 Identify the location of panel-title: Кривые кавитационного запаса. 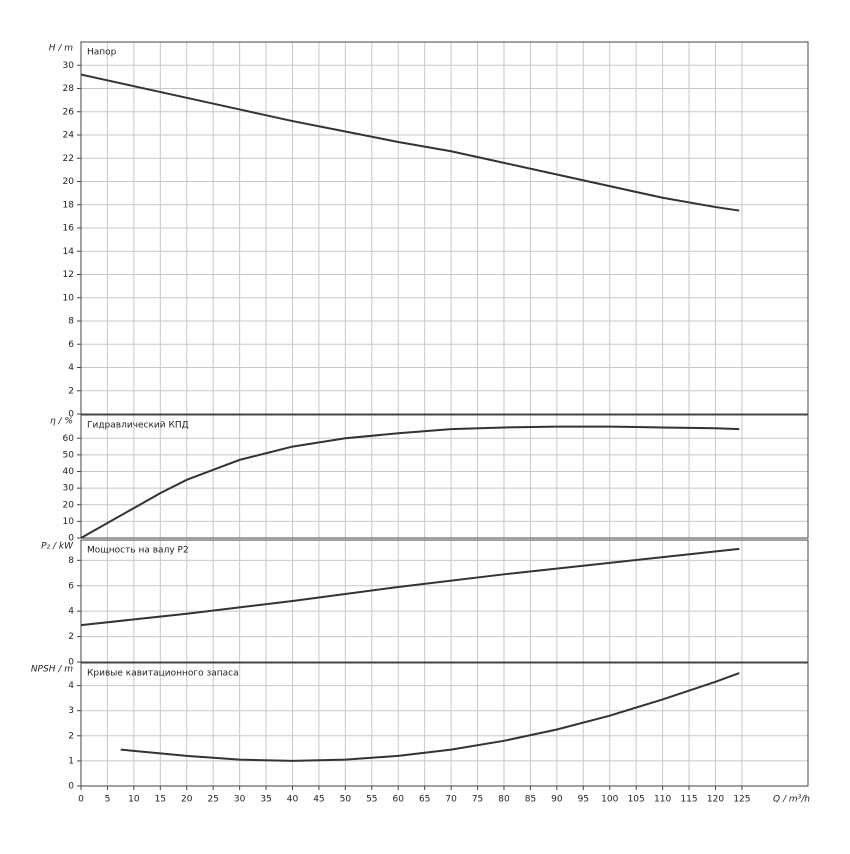
(163, 674).